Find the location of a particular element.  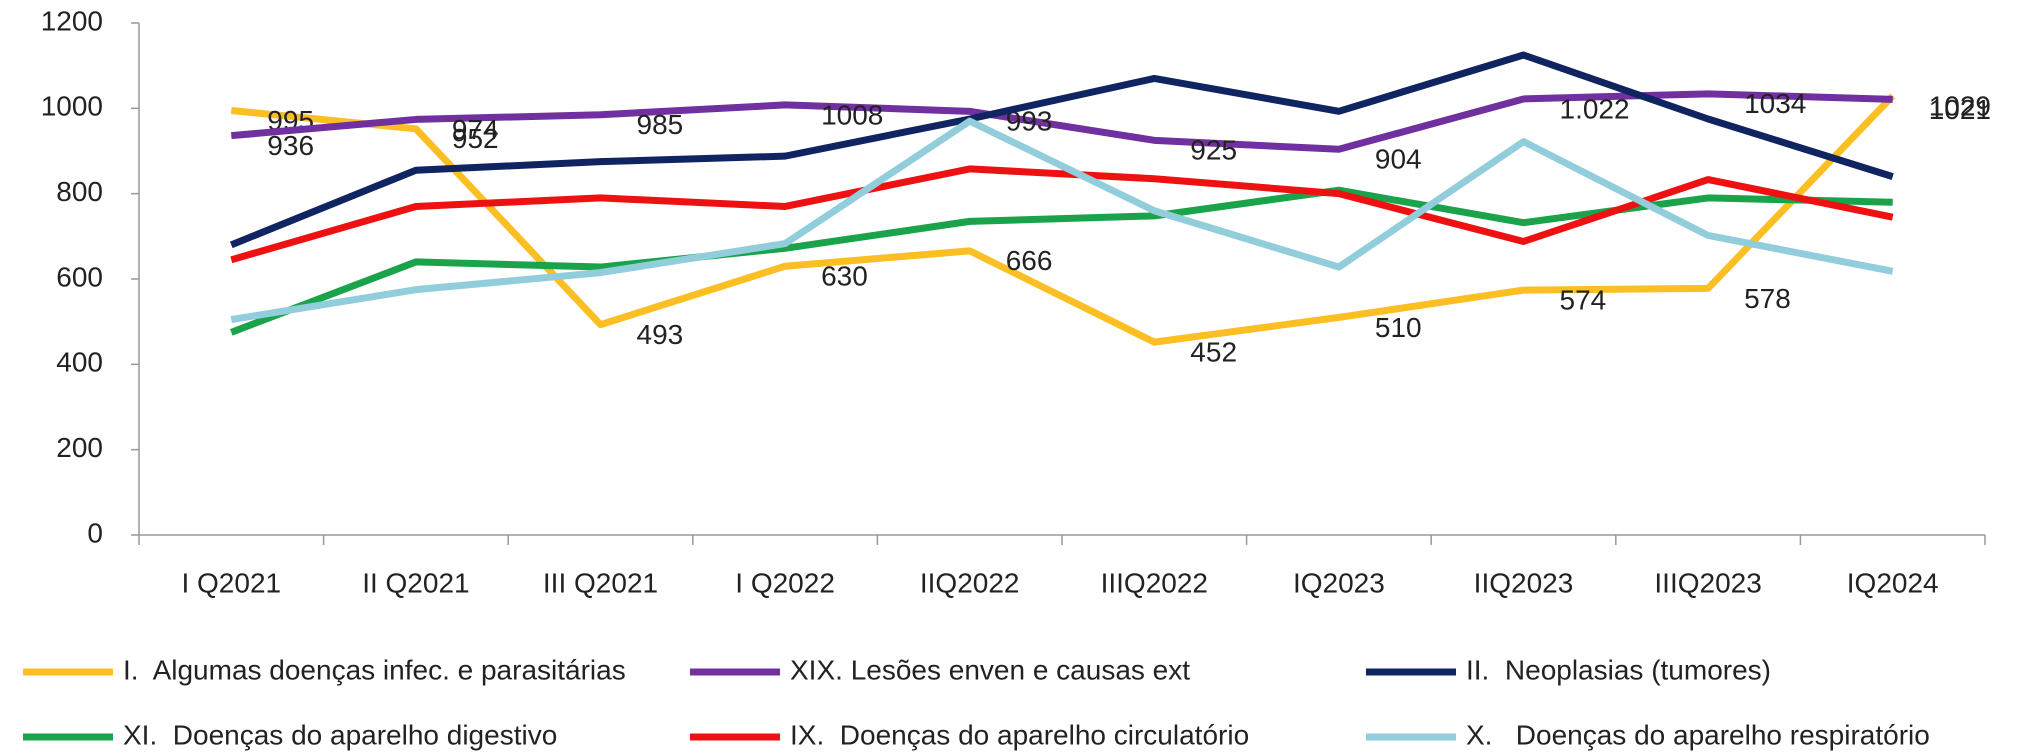

data-label: 630 is located at coordinates (844, 276).